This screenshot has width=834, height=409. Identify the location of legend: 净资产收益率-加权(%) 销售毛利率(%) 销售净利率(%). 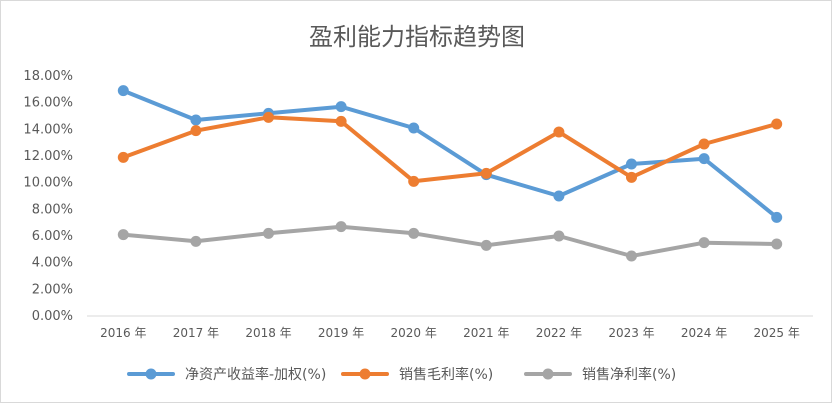
(401, 374).